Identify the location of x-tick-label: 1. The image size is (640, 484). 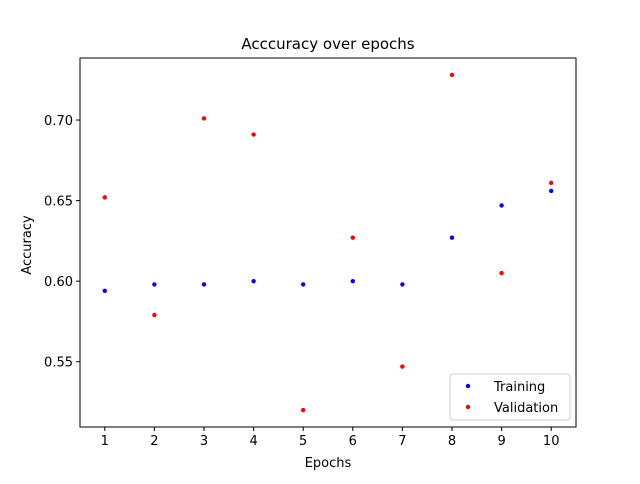
(105, 441).